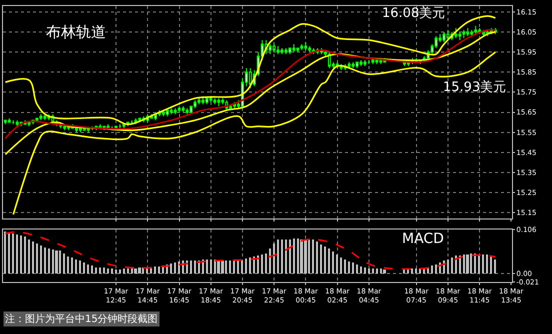  Describe the element at coordinates (423, 239) in the screenshot. I see `annotation: MACD` at that location.